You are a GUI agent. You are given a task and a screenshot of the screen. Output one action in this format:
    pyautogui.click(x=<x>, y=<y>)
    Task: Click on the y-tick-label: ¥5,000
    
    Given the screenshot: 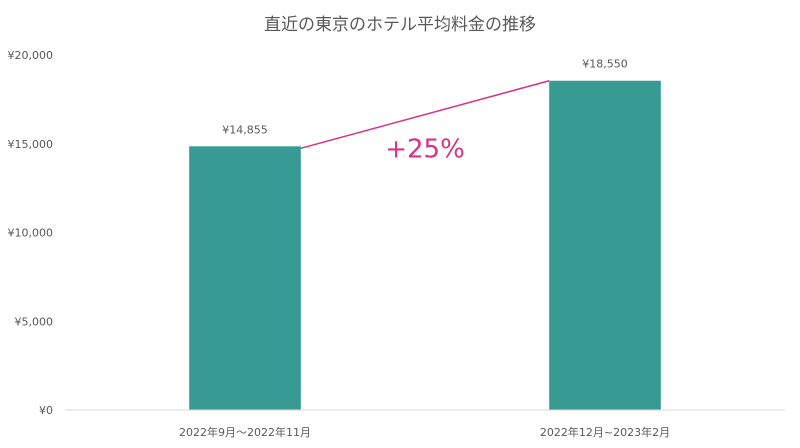 What is the action you would take?
    pyautogui.click(x=34, y=321)
    